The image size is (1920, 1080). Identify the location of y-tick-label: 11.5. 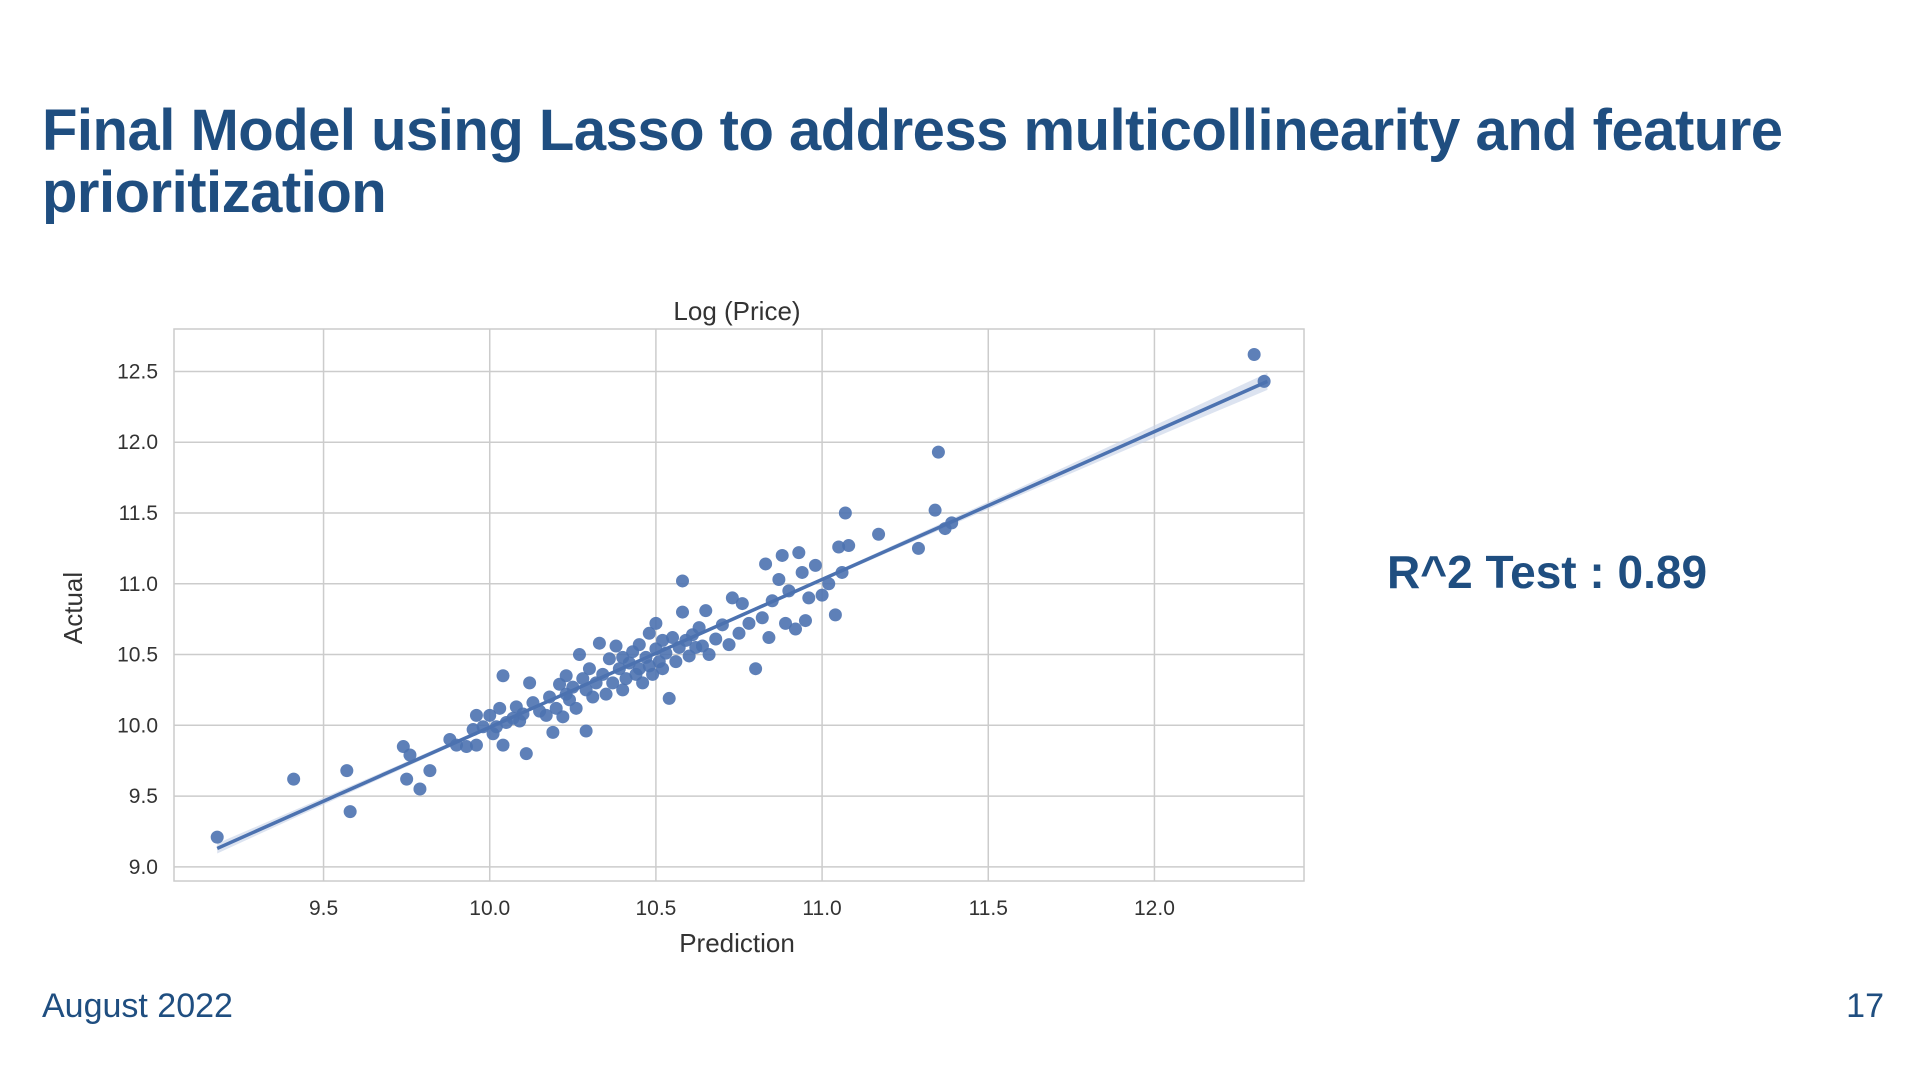
(138, 513).